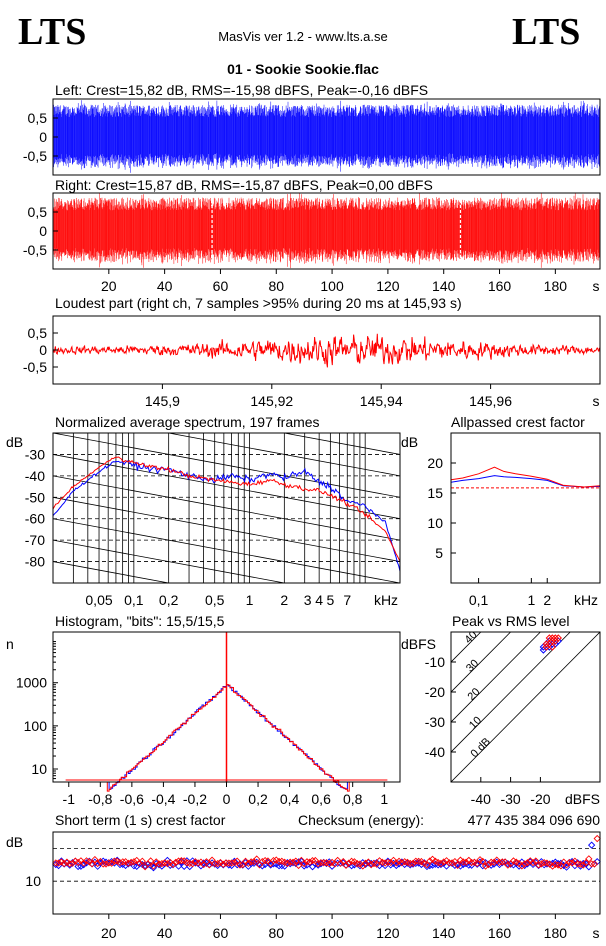 The width and height of the screenshot is (606, 946). I want to click on loudest-part-xtick-label: 145,92, so click(271, 401).